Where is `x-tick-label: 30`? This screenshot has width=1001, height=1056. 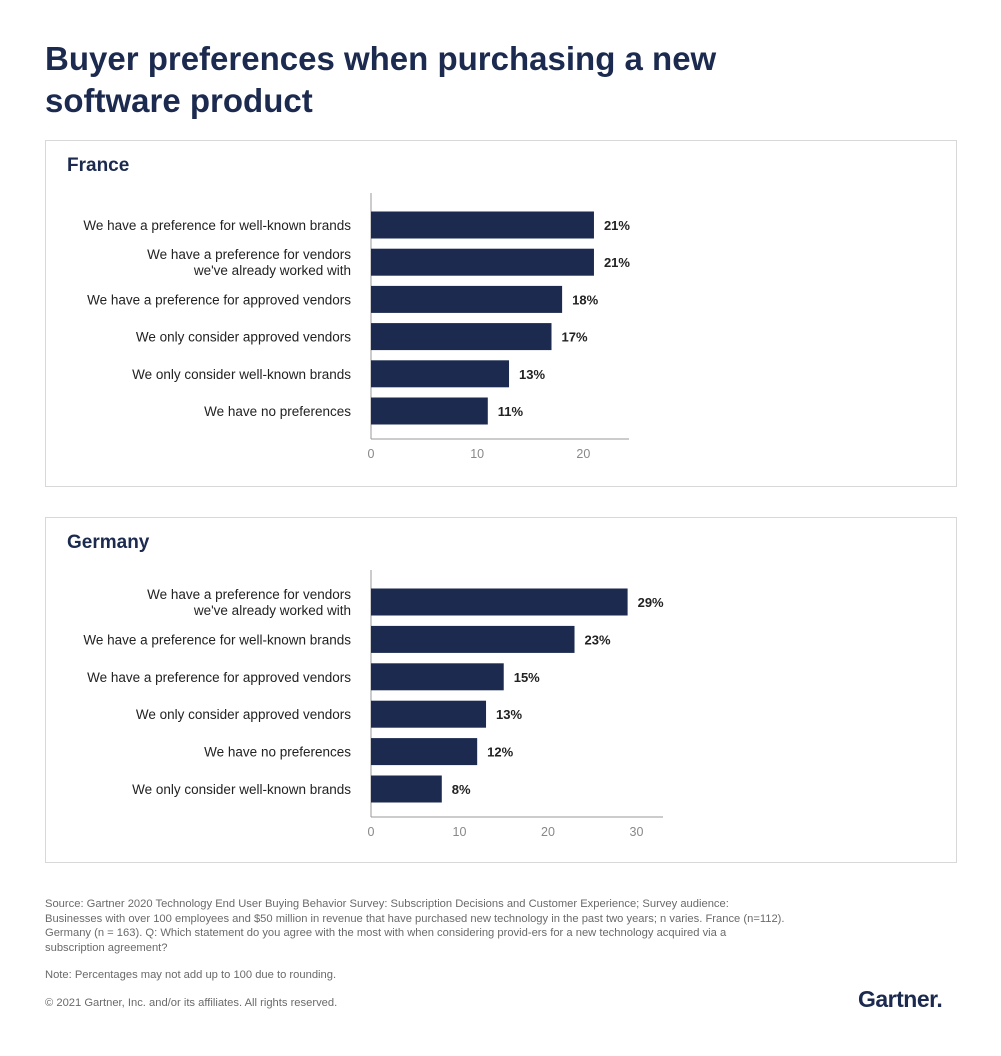
x-tick-label: 30 is located at coordinates (637, 832).